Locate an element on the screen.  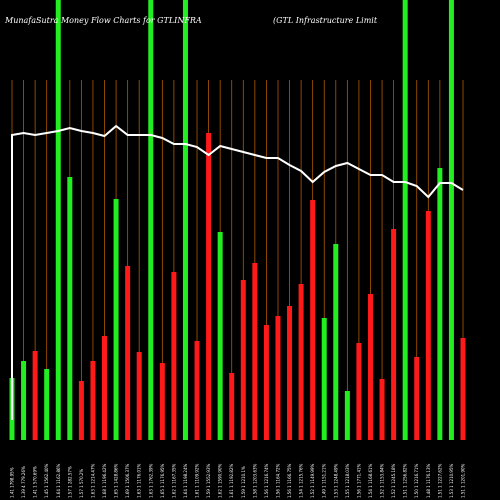
x-tick-label: 1.52 1 1153.84% is located at coordinates (382, 480).